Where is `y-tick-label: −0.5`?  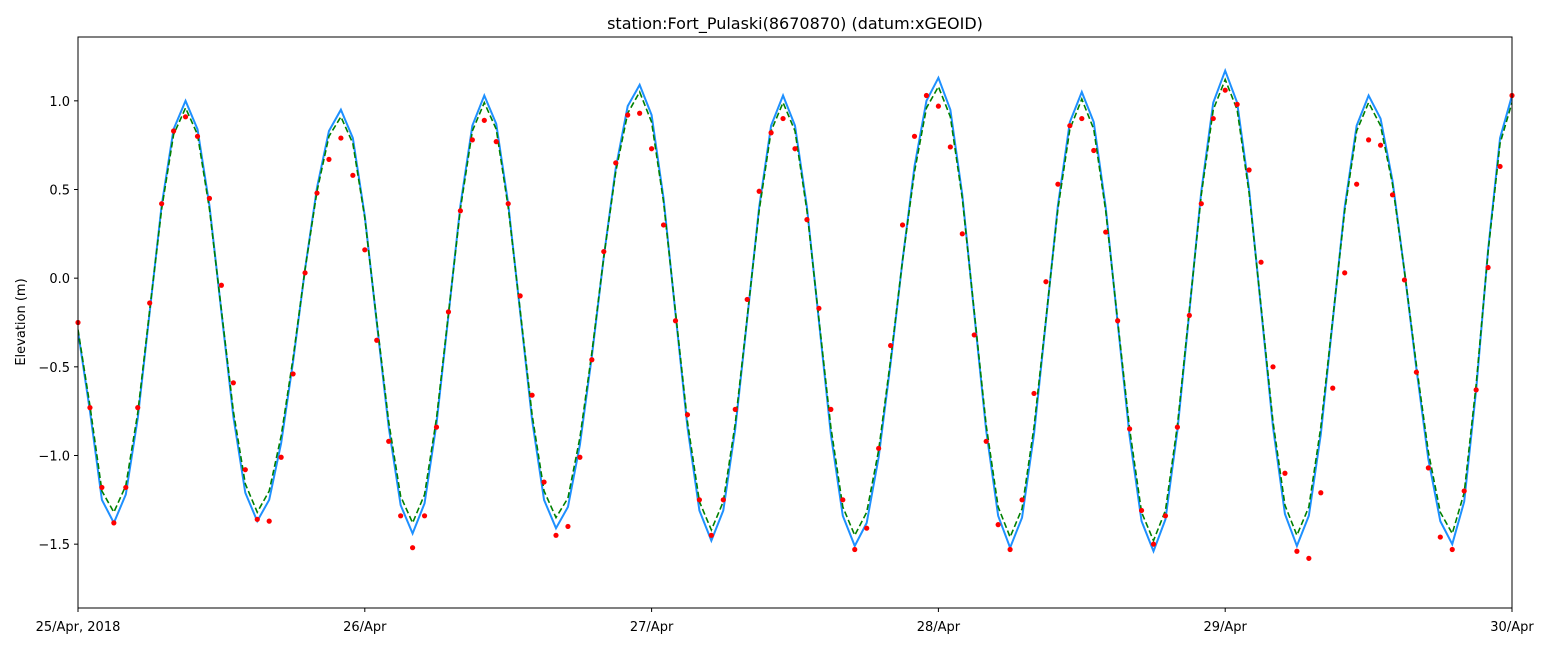 y-tick-label: −0.5 is located at coordinates (54, 368).